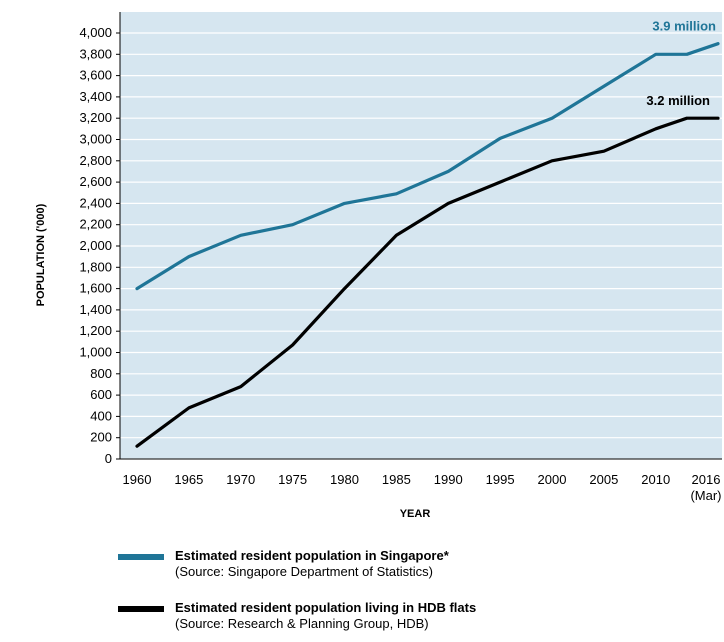 This screenshot has height=642, width=724. What do you see at coordinates (552, 479) in the screenshot?
I see `x-tick-label: 2000` at bounding box center [552, 479].